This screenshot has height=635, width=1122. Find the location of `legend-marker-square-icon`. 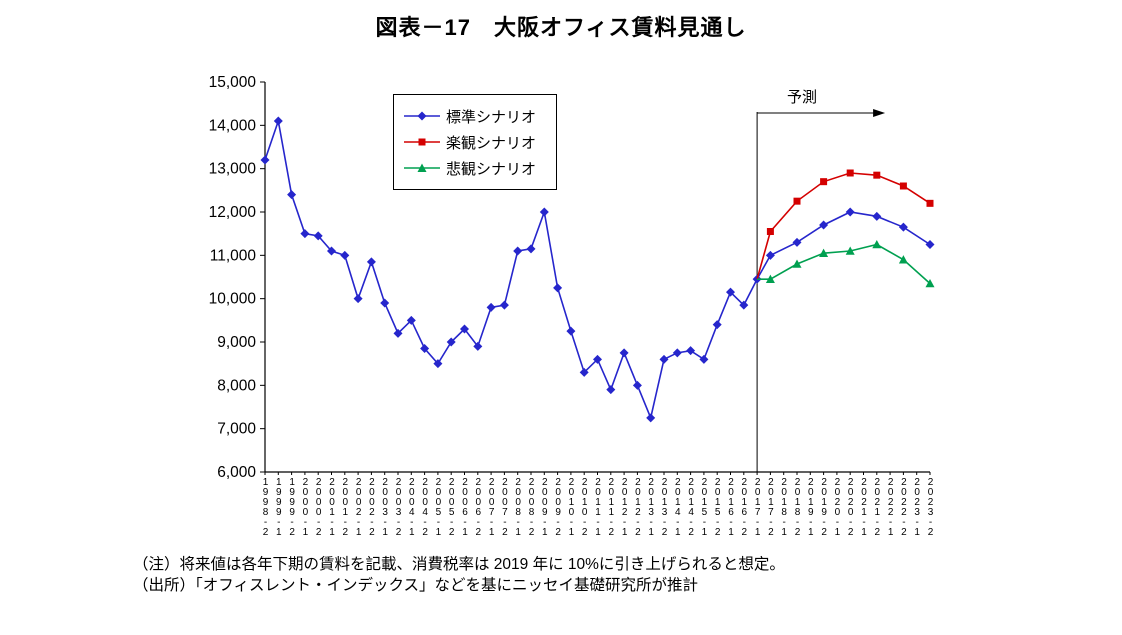

legend-marker-square-icon is located at coordinates (422, 142).